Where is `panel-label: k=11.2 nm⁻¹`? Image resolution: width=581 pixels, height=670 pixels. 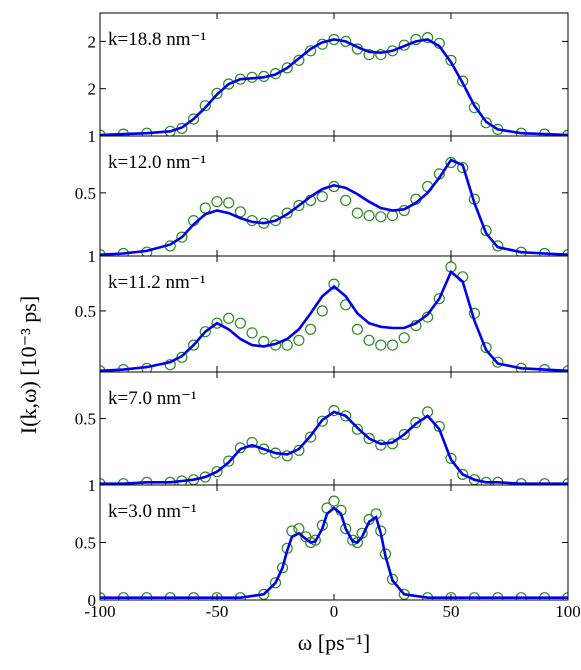 panel-label: k=11.2 nm⁻¹ is located at coordinates (157, 282).